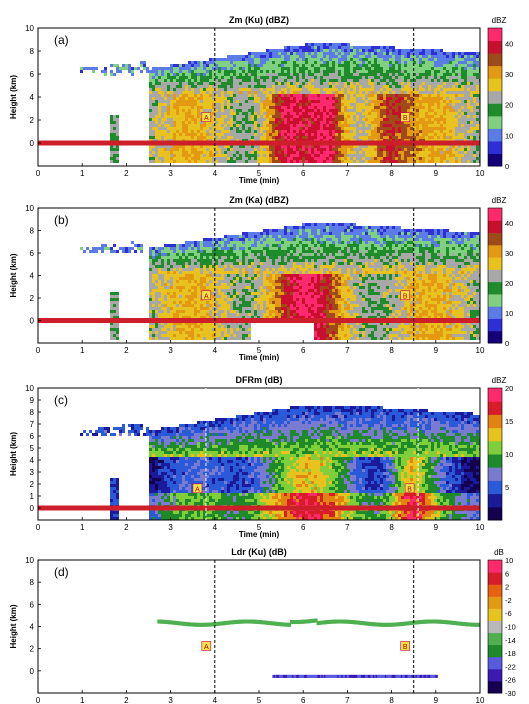 The width and height of the screenshot is (529, 704). What do you see at coordinates (61, 220) in the screenshot?
I see `panel-label: (b)` at bounding box center [61, 220].